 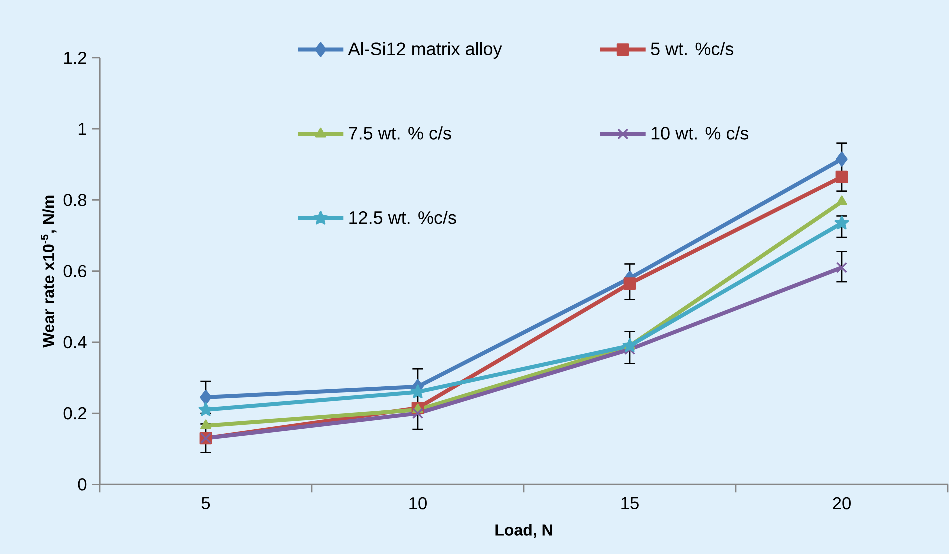 What do you see at coordinates (842, 503) in the screenshot?
I see `x-tick-label: 20` at bounding box center [842, 503].